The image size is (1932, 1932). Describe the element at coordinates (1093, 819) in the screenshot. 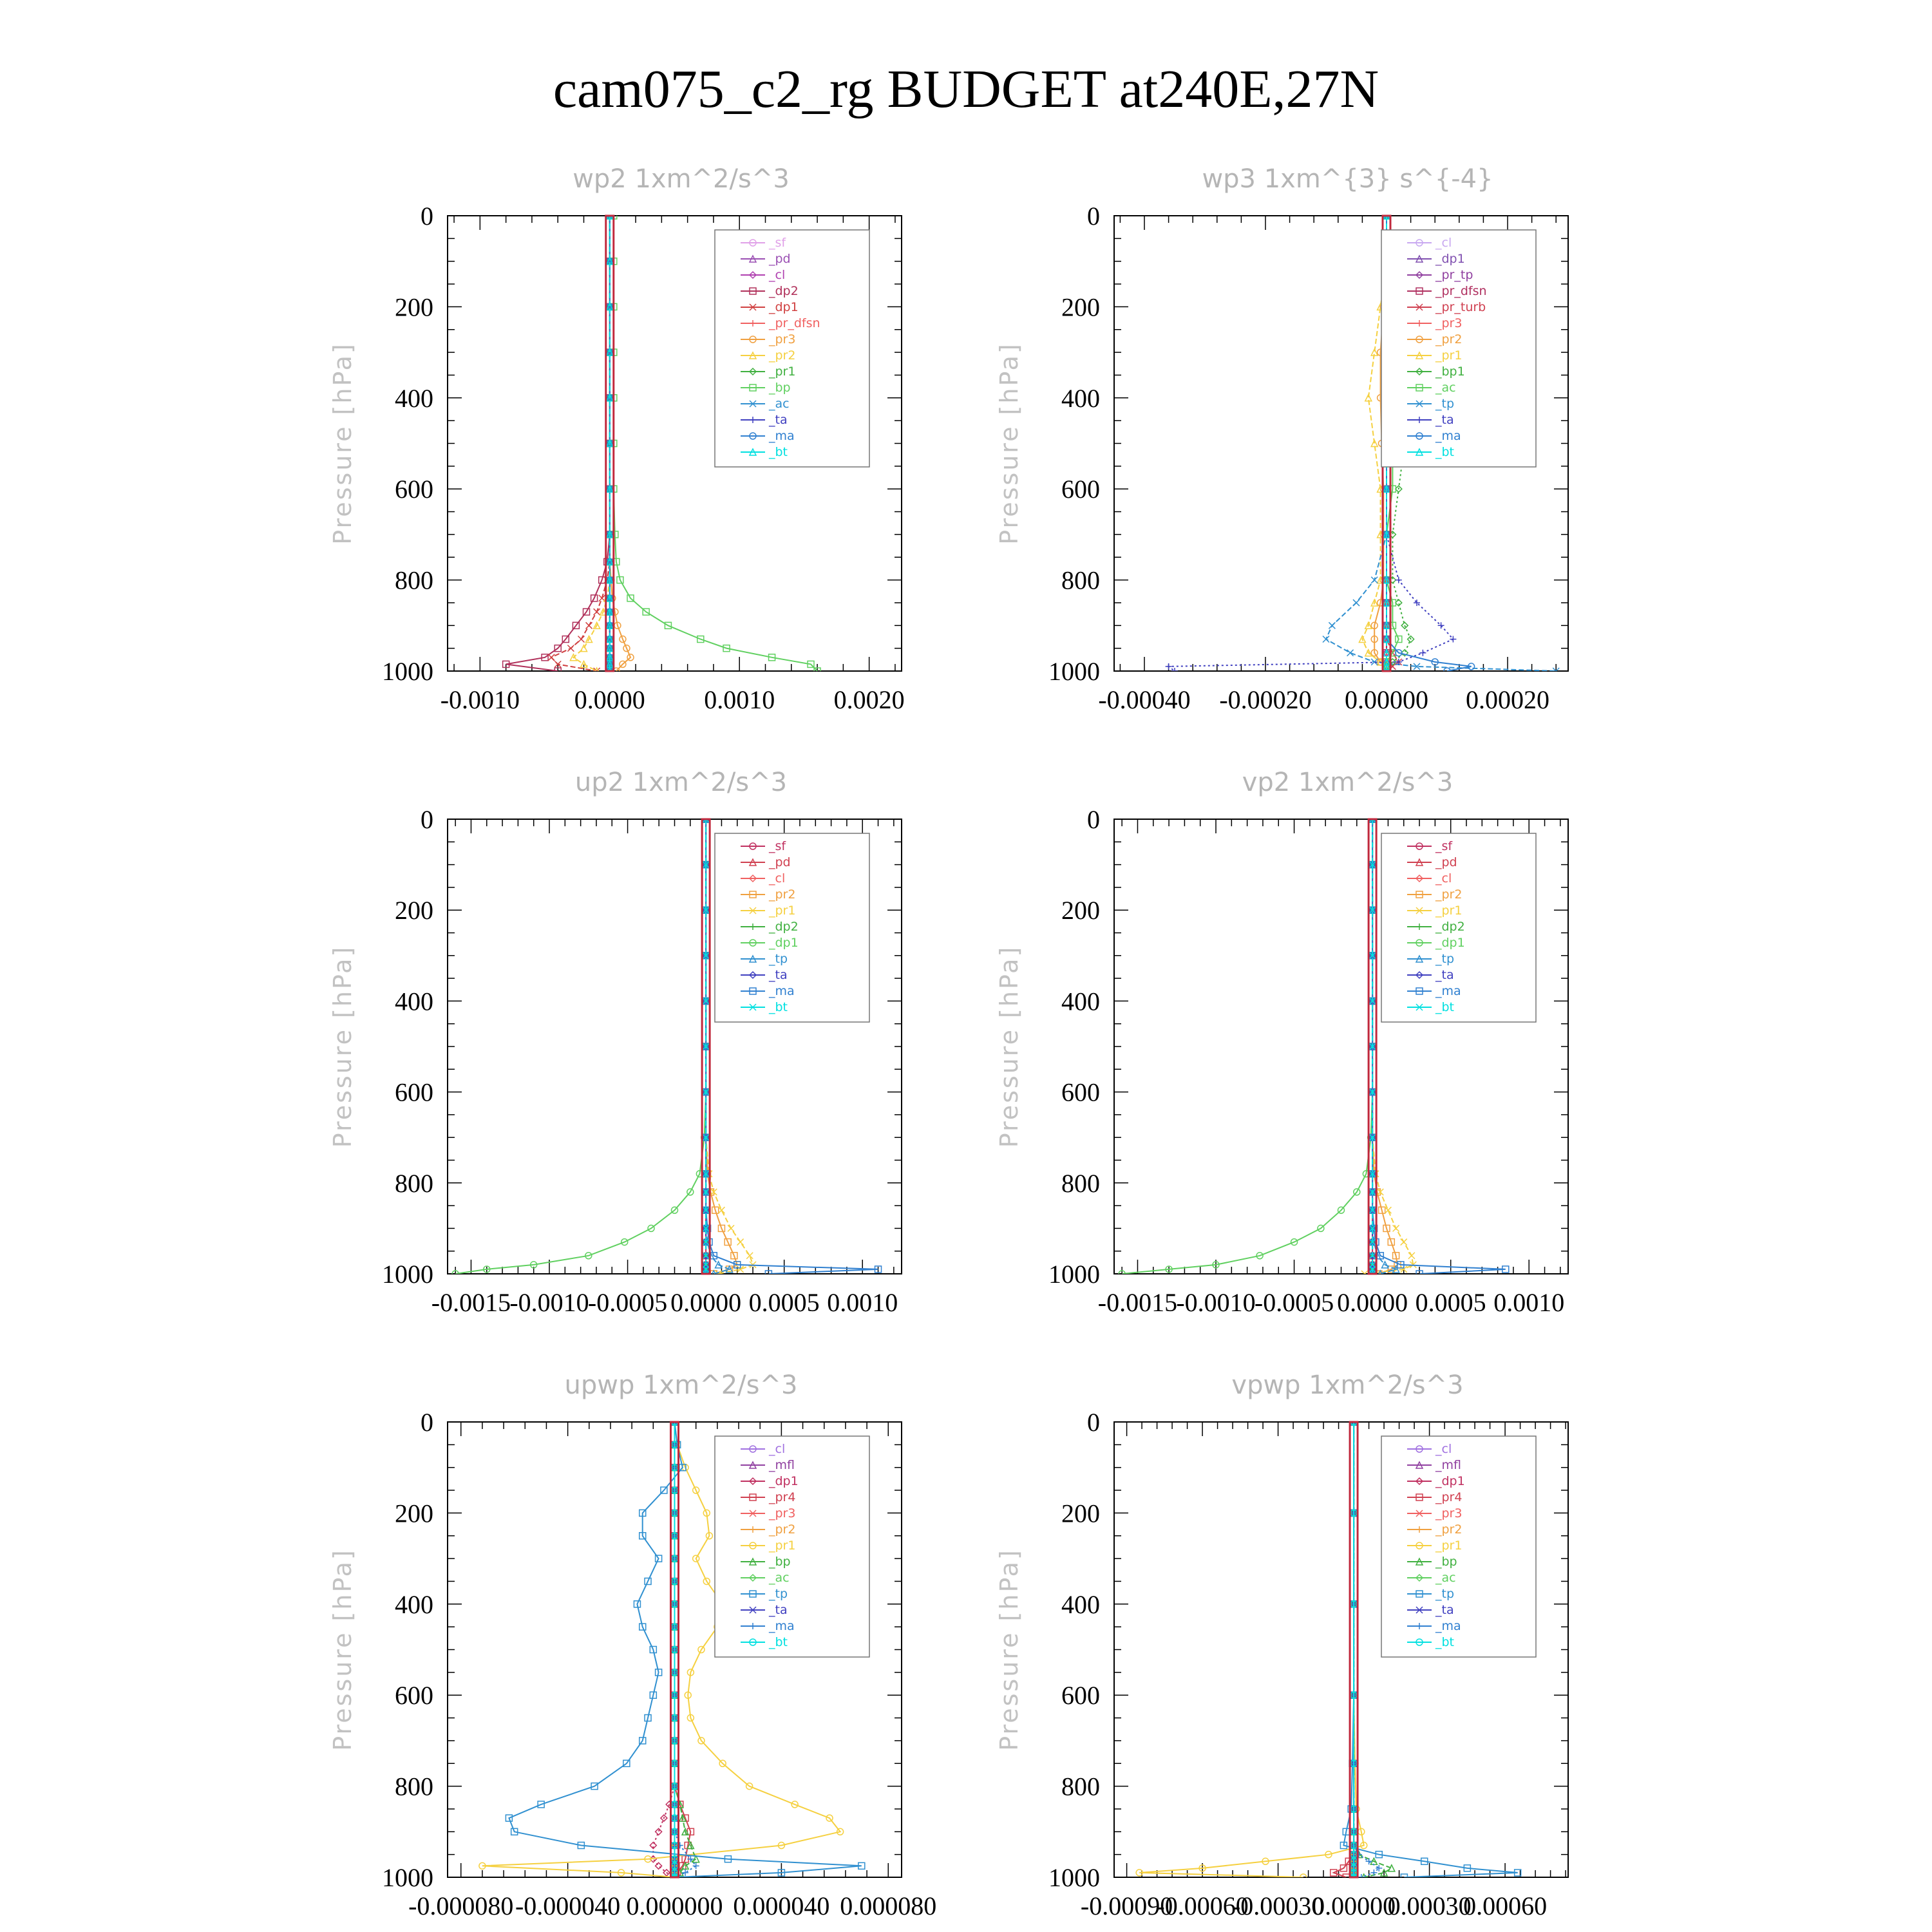

I see `y-tick-label: 0` at that location.